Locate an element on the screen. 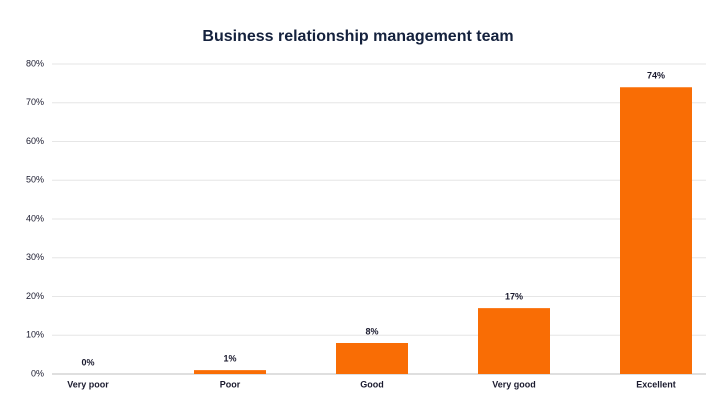  value-label: 8% is located at coordinates (371, 331).